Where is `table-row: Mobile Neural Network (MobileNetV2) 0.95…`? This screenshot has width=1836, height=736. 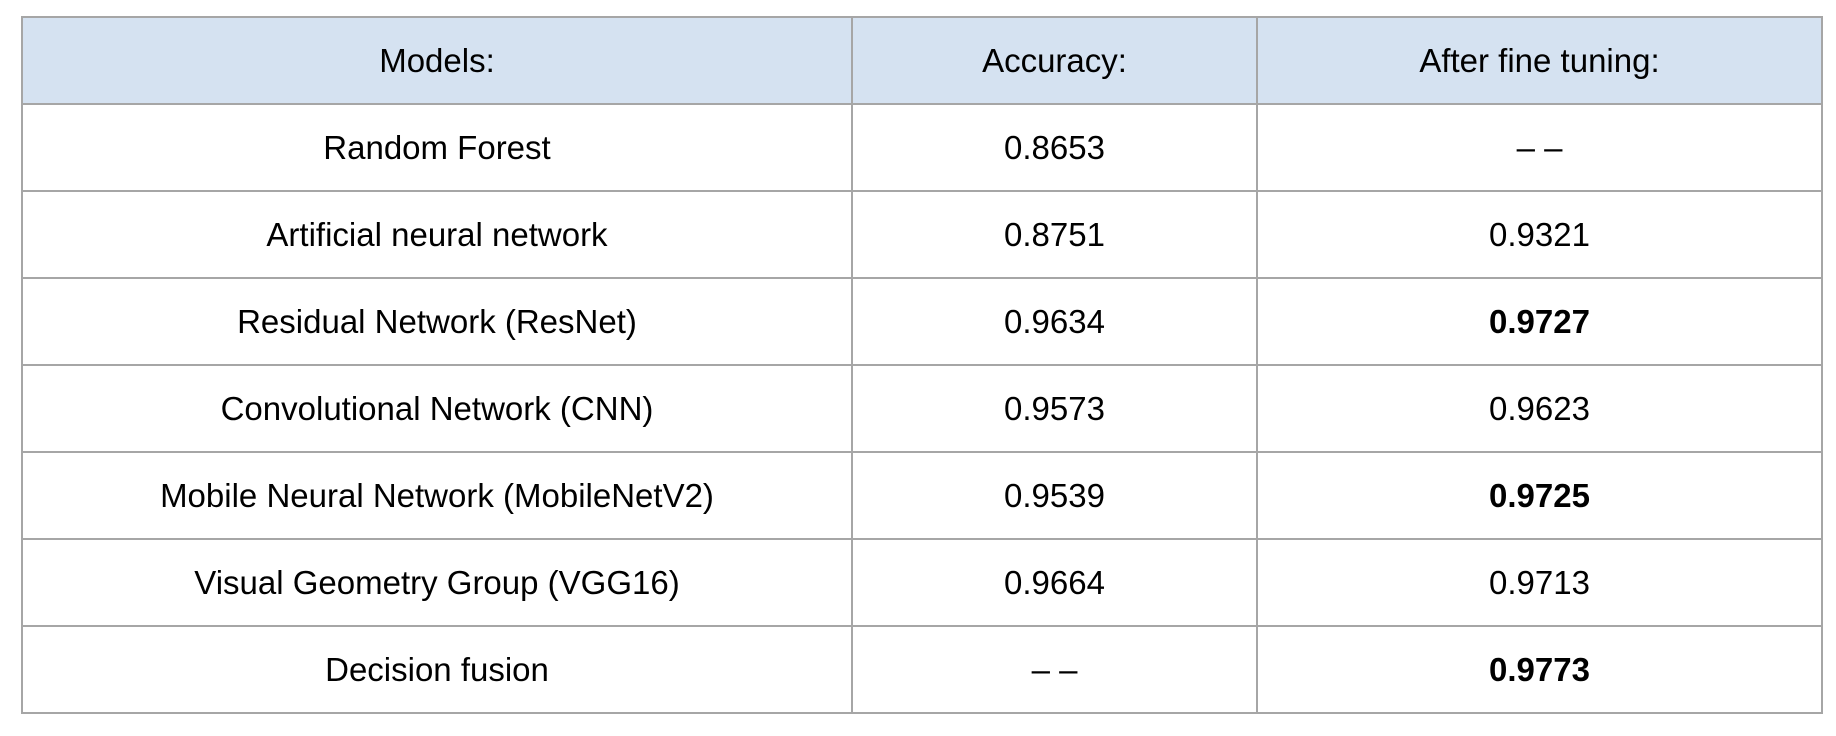
table-row: Mobile Neural Network (MobileNetV2) 0.95… is located at coordinates (922, 495).